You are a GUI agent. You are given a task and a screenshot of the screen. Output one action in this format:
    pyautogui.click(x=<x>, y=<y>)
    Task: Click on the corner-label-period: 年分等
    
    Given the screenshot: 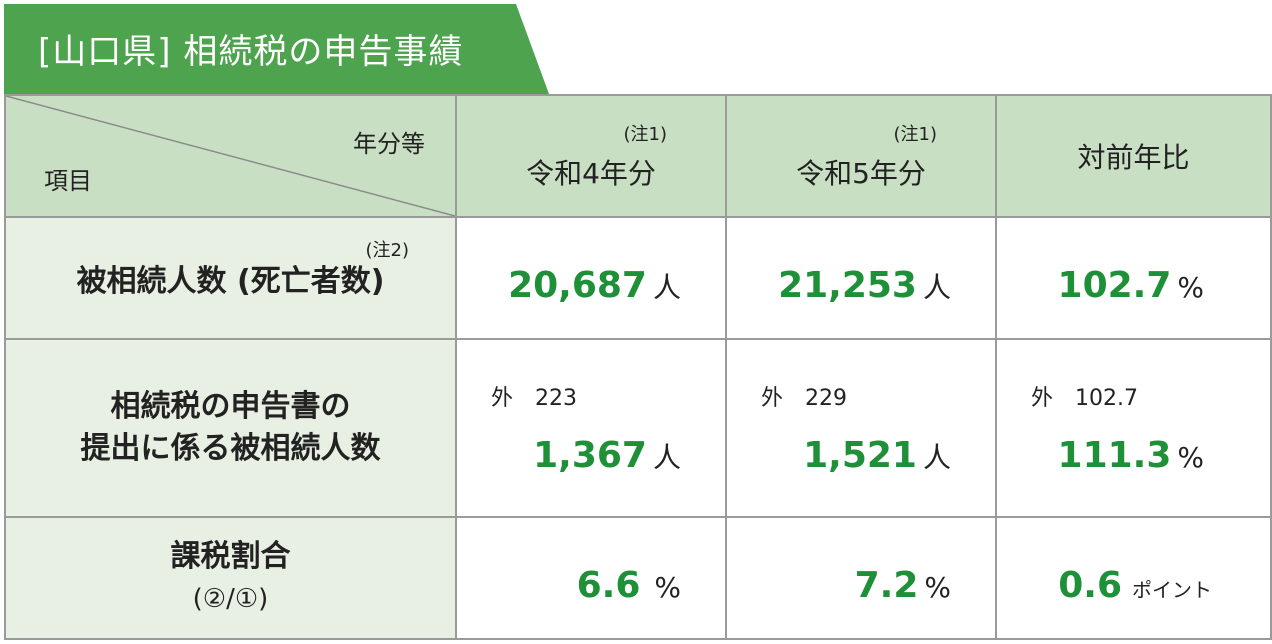 What is the action you would take?
    pyautogui.click(x=389, y=144)
    